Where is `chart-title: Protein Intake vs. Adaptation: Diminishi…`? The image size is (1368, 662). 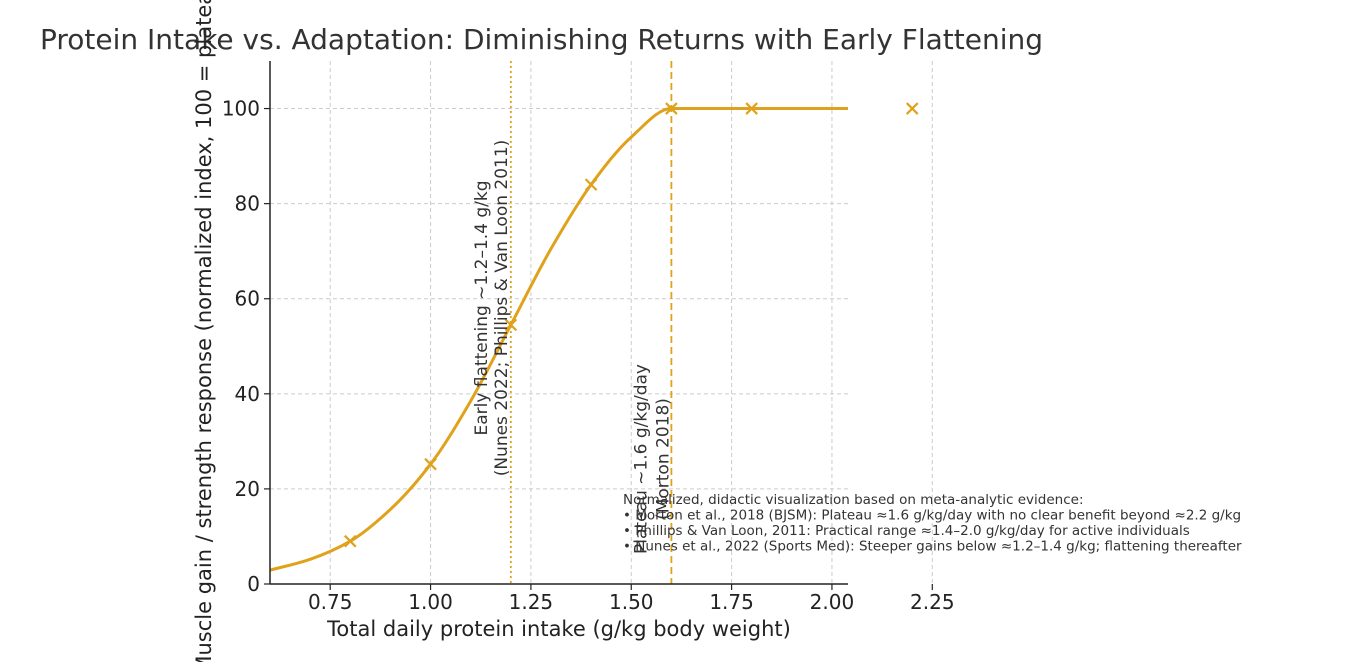
chart-title: Protein Intake vs. Adaptation: Diminishi… is located at coordinates (541, 39).